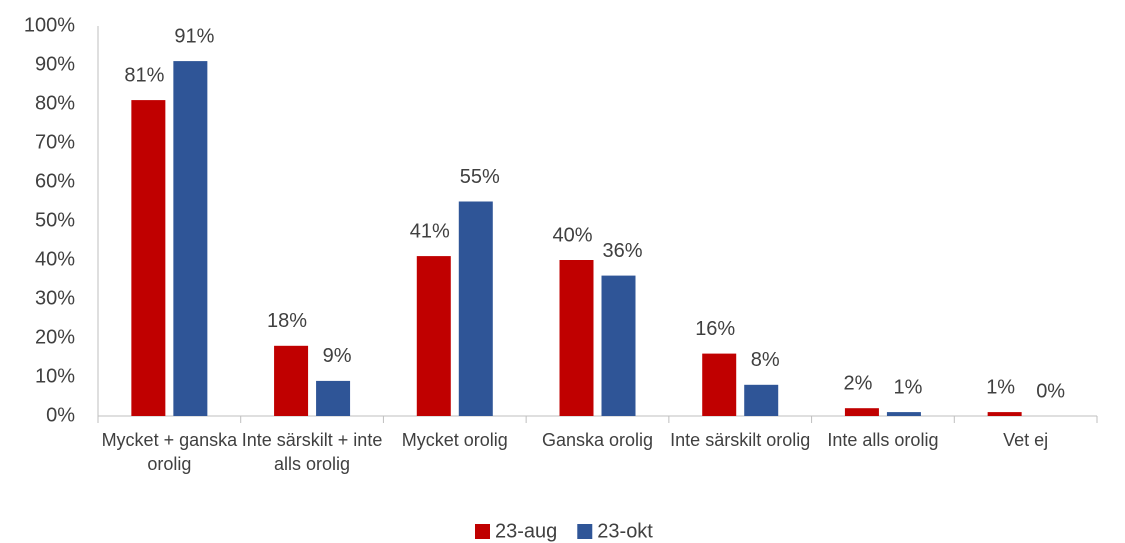  What do you see at coordinates (55, 298) in the screenshot?
I see `y-tick-label: 30%` at bounding box center [55, 298].